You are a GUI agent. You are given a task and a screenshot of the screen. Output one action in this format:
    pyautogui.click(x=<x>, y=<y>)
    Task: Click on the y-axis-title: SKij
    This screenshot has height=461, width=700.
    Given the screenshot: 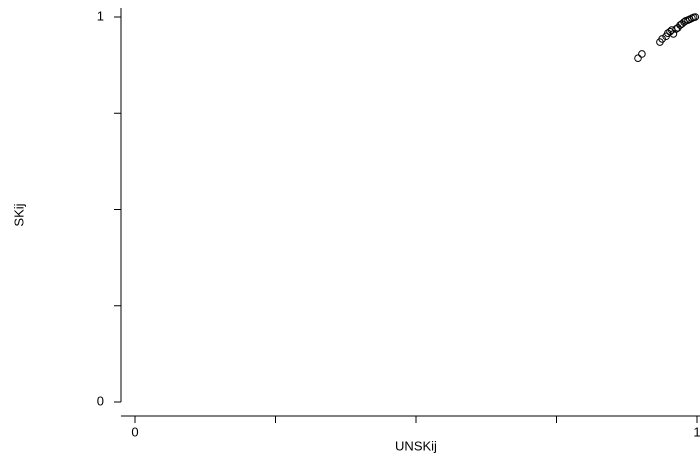 What is the action you would take?
    pyautogui.click(x=18, y=214)
    